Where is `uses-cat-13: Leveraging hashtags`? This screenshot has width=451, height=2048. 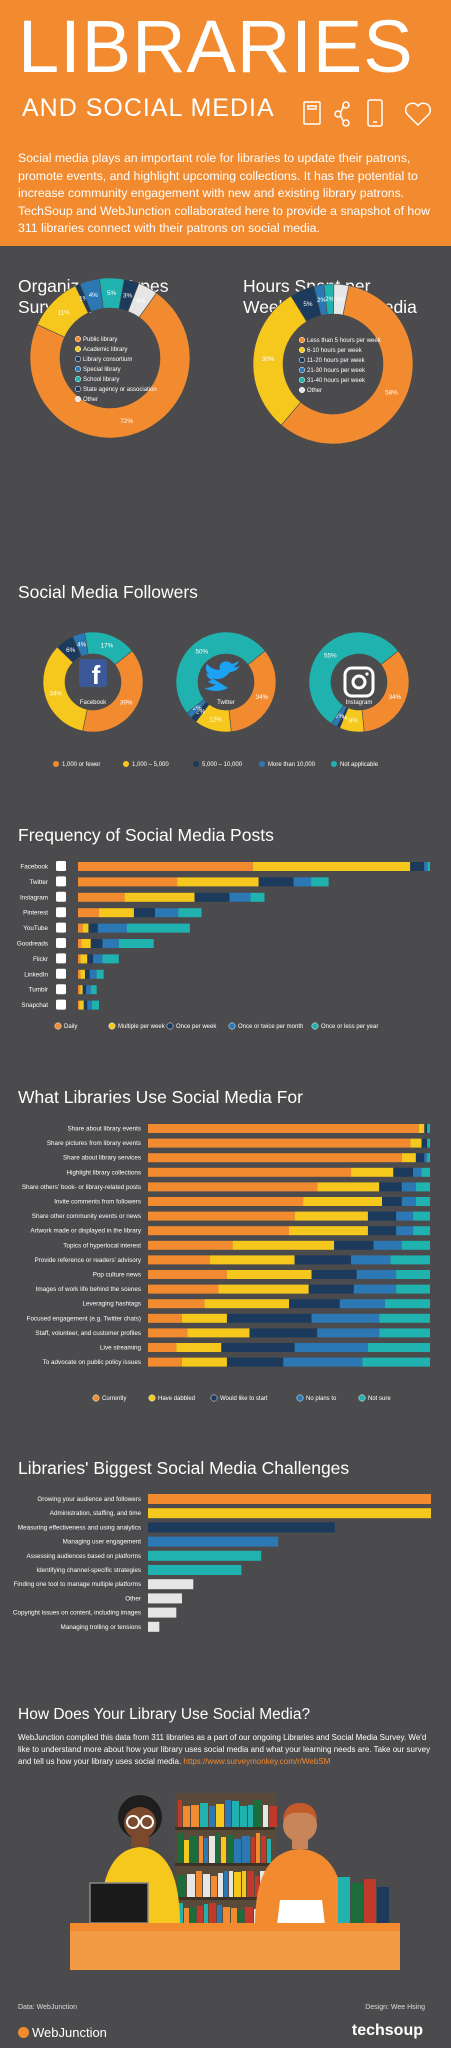 uses-cat-13: Leveraging hashtags is located at coordinates (112, 1304).